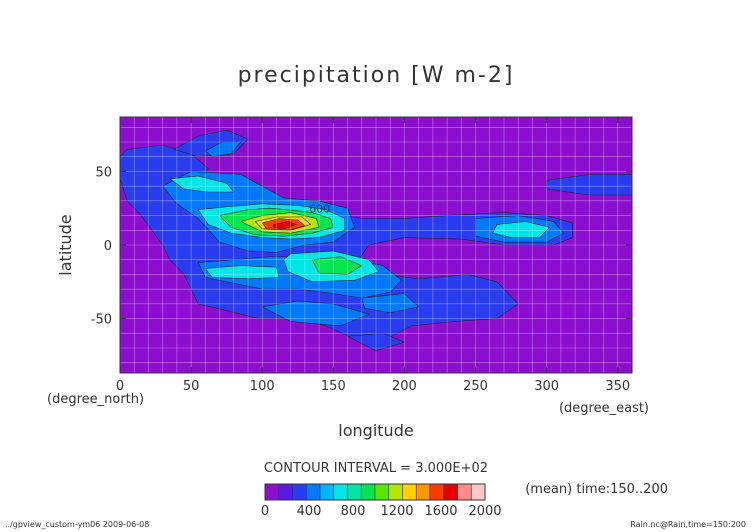 The width and height of the screenshot is (752, 532). Describe the element at coordinates (596, 489) in the screenshot. I see `mean-note: (mean) time:150..200` at that location.